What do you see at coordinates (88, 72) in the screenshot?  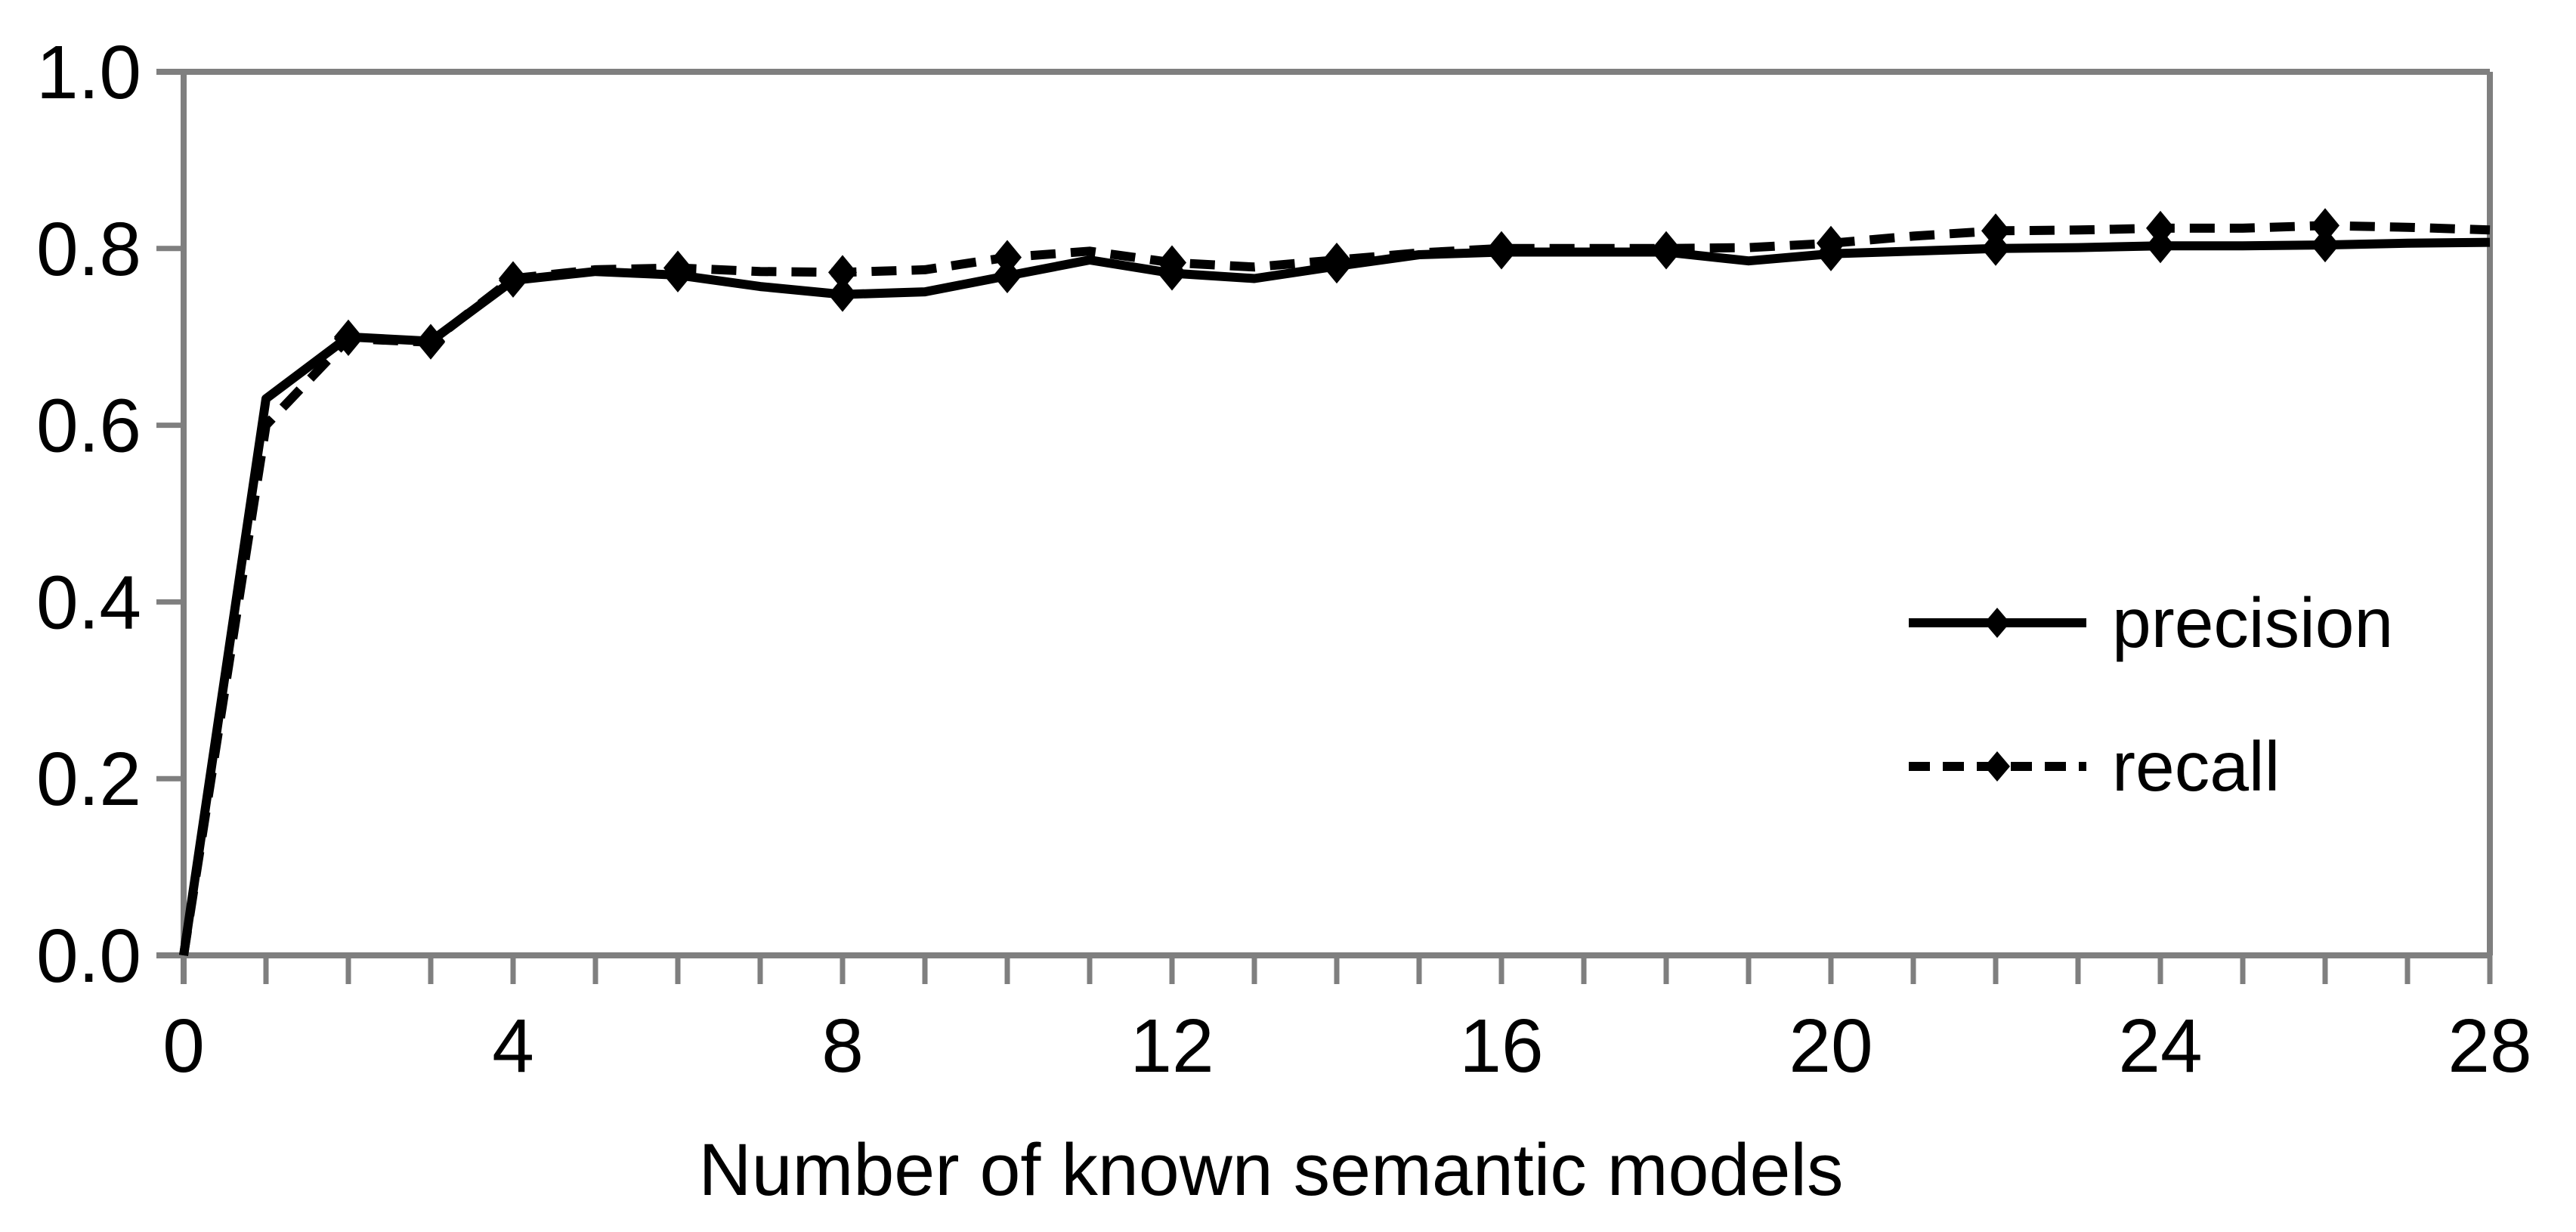 I see `y-tick-label: 1.0` at bounding box center [88, 72].